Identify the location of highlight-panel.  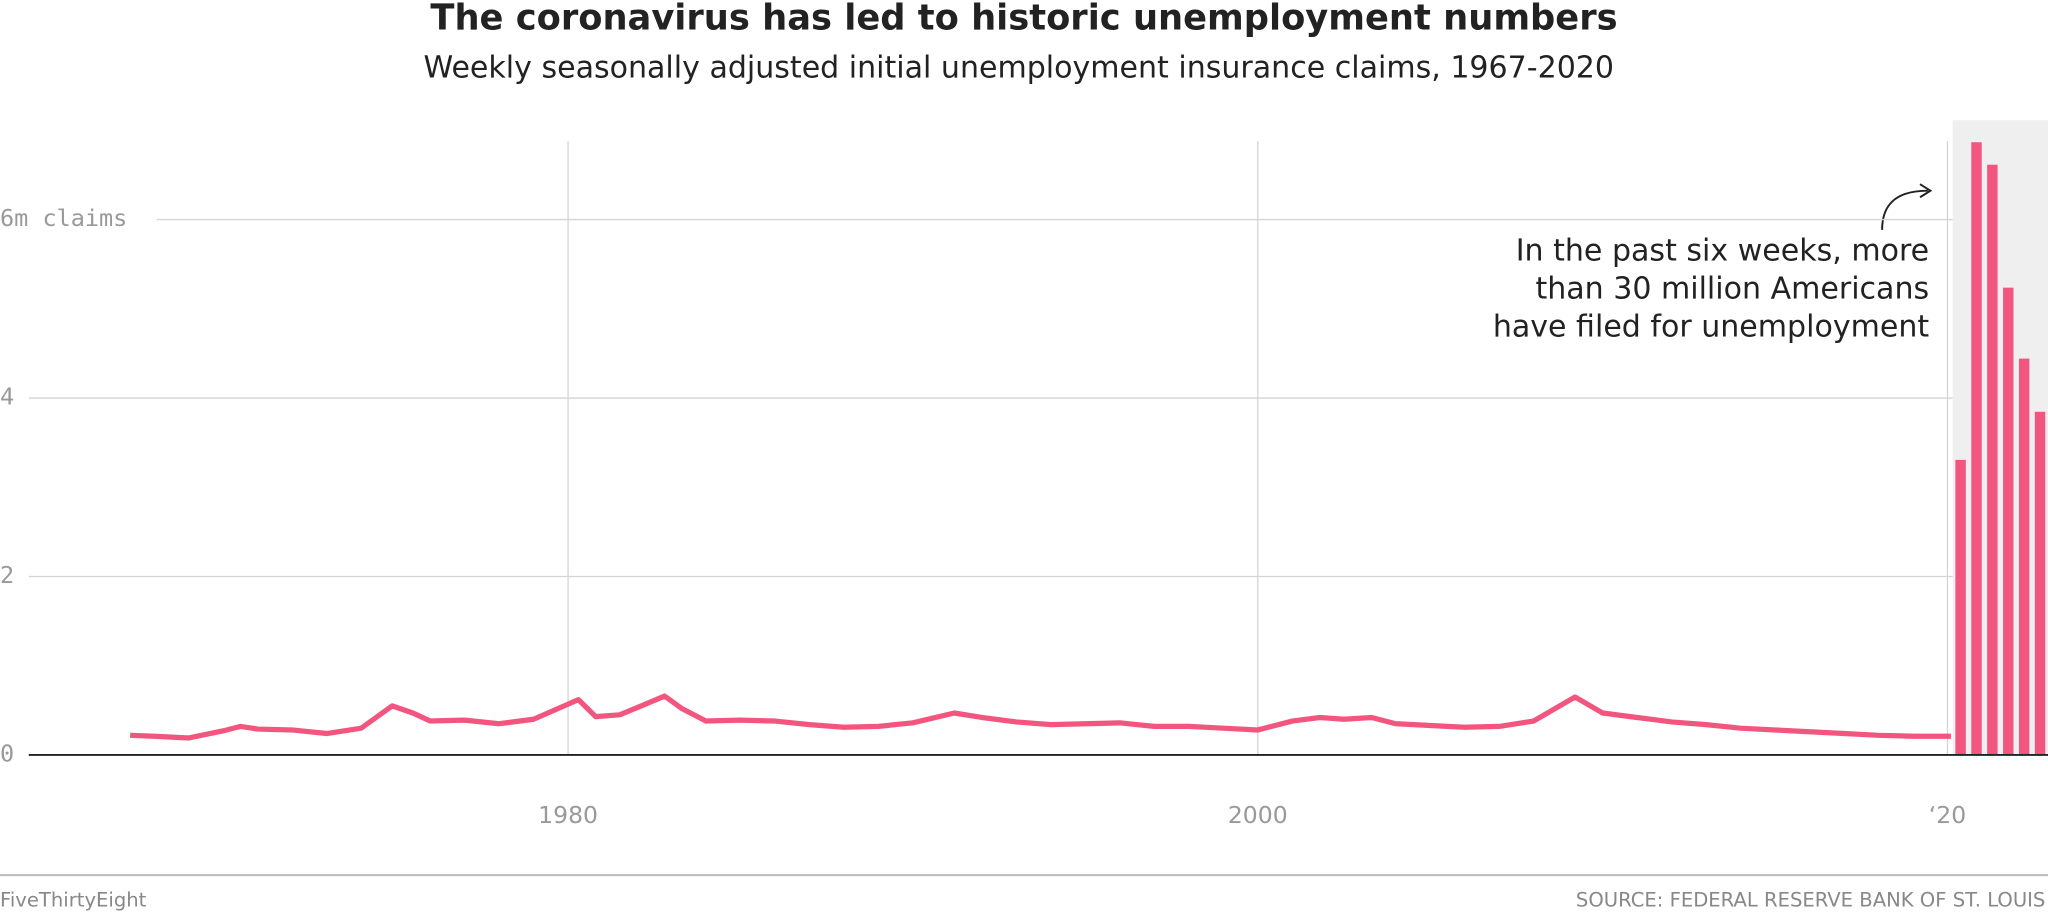
(2000, 437).